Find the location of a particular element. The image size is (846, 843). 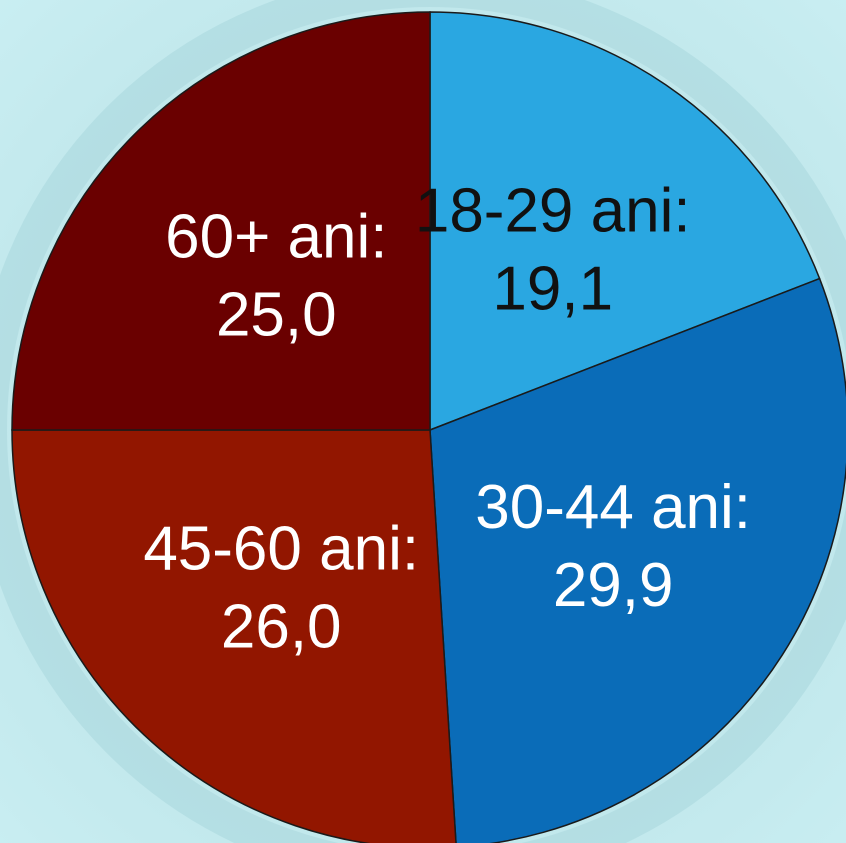

slice-category-label: 45-60 ani: is located at coordinates (281, 548).